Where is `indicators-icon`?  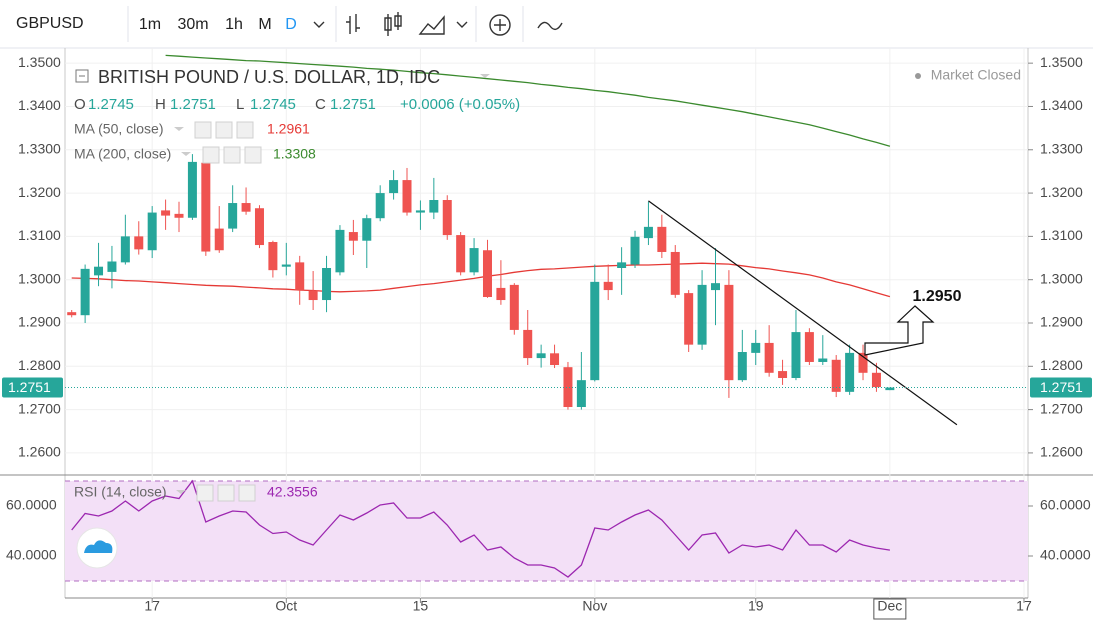
indicators-icon is located at coordinates (500, 25).